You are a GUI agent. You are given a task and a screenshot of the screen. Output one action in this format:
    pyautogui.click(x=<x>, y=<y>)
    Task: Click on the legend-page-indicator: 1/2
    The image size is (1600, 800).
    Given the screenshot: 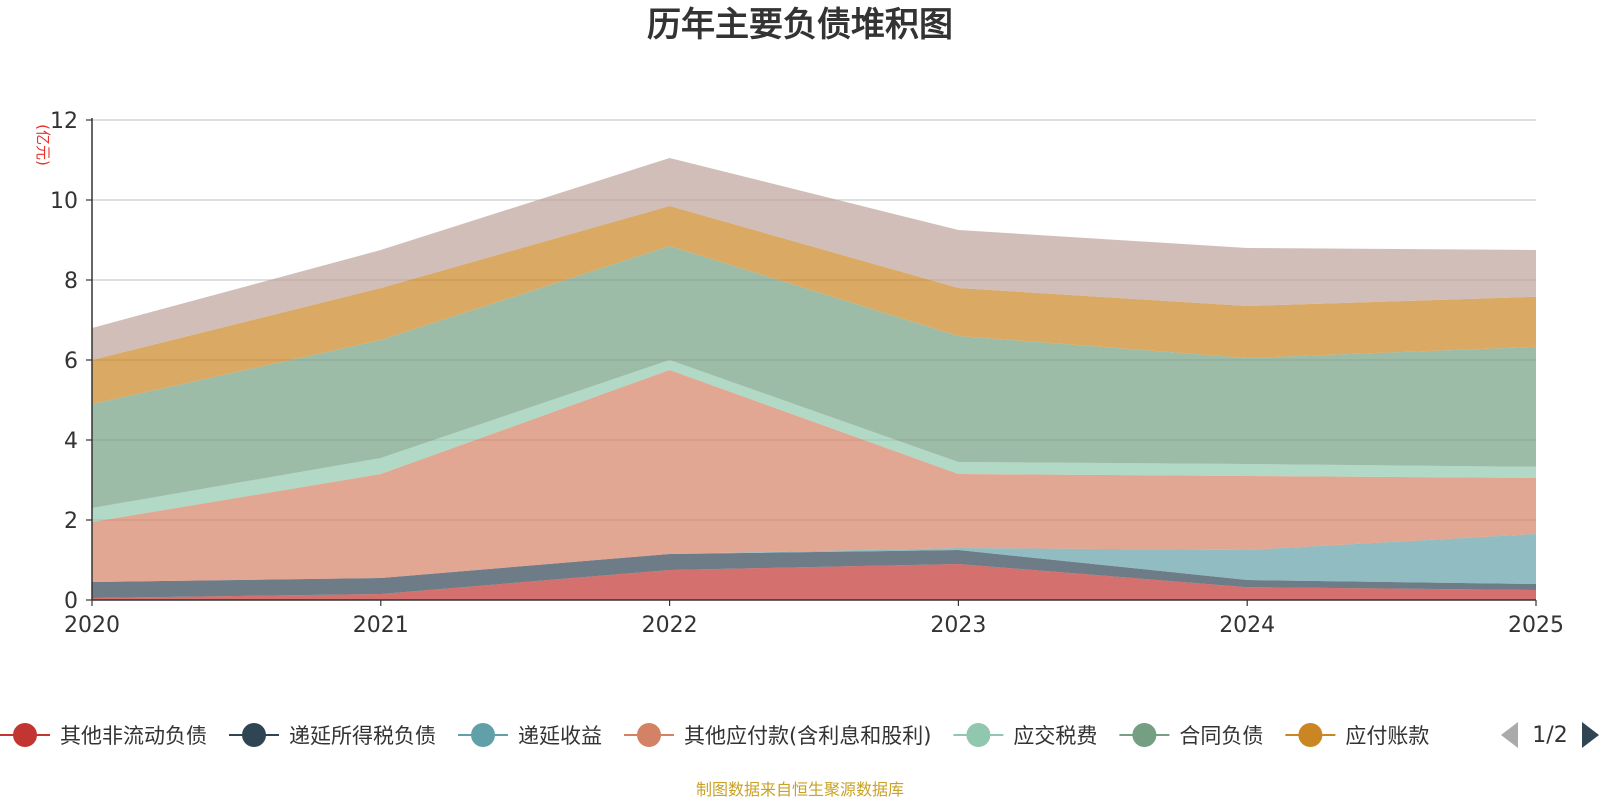 What is the action you would take?
    pyautogui.click(x=1549, y=735)
    